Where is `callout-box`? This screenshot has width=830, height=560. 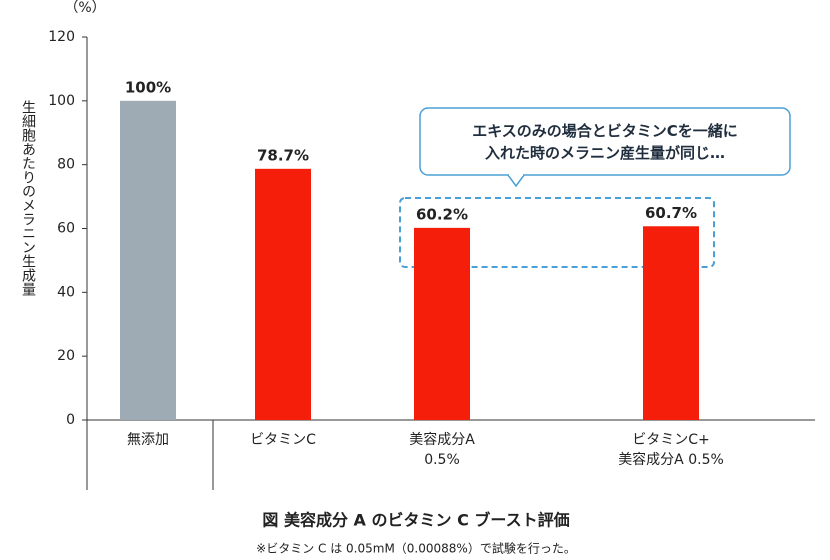
callout-box is located at coordinates (605, 141).